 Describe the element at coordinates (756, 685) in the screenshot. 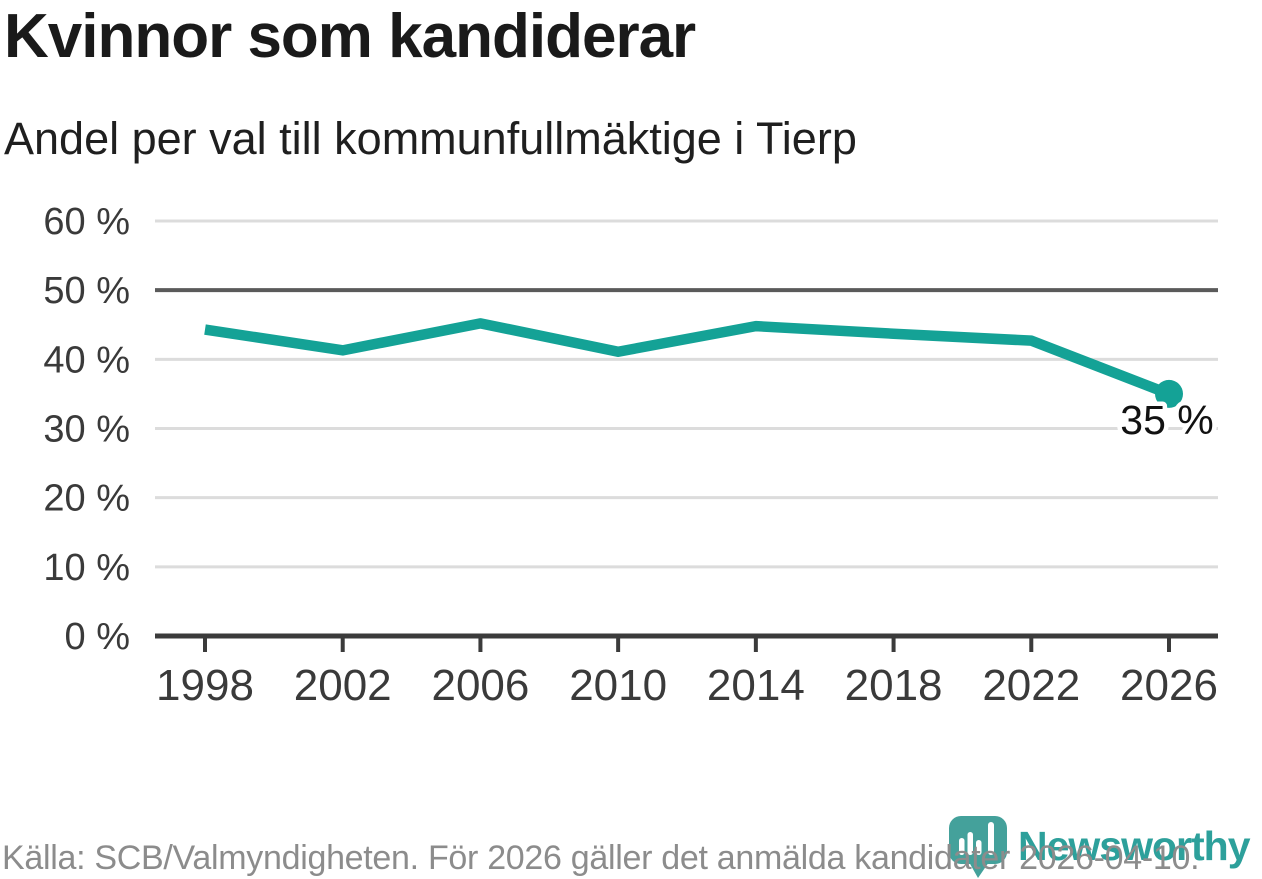

I see `x-tick-label: 2014` at that location.